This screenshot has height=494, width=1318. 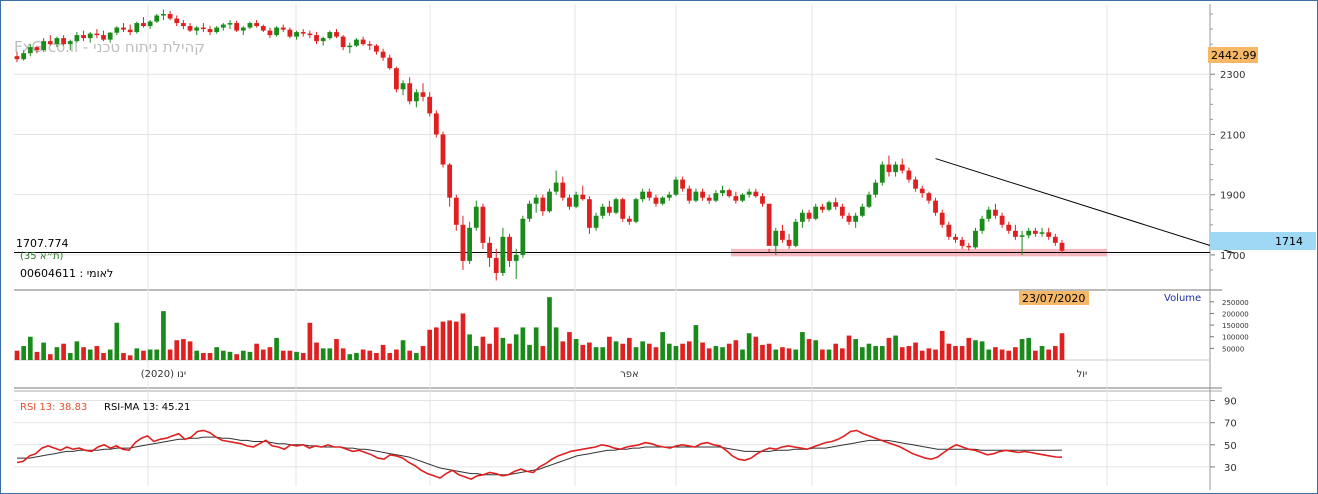 I want to click on volume-tick-label: 100000, so click(x=1235, y=338).